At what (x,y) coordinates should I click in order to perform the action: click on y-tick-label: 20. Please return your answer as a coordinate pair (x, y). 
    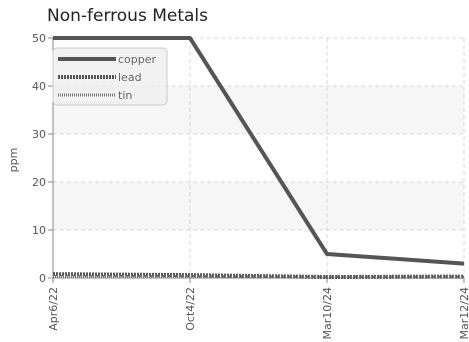
    Looking at the image, I should click on (39, 182).